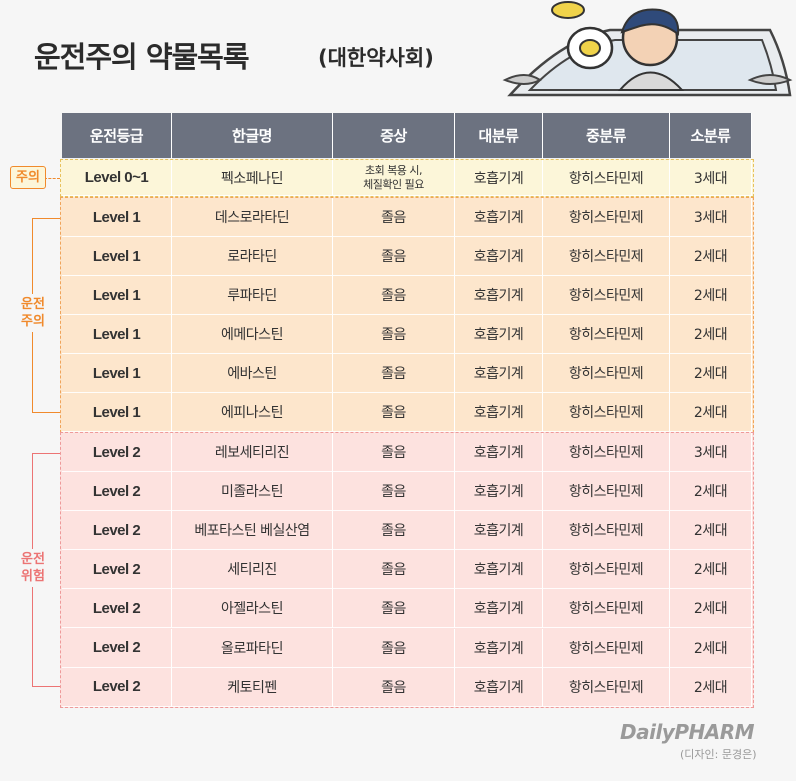  What do you see at coordinates (394, 178) in the screenshot?
I see `table-cell: 초회 복용 시, 체질확인 필요` at bounding box center [394, 178].